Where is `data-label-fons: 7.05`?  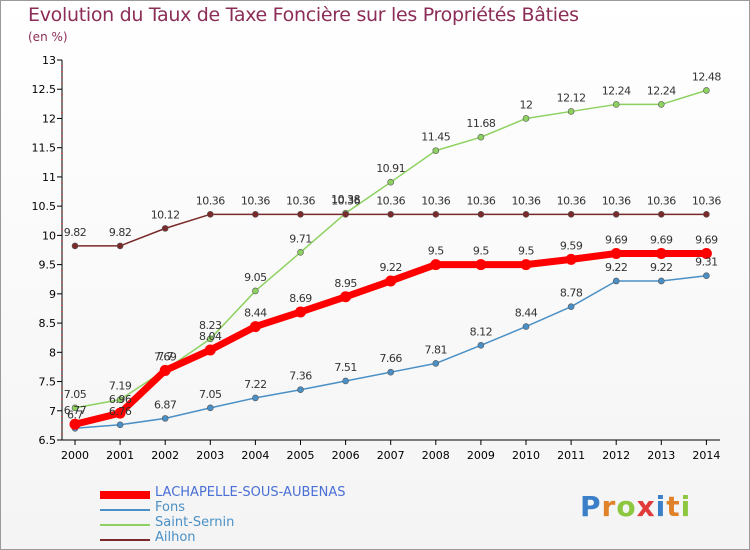 data-label-fons: 7.05 is located at coordinates (210, 394).